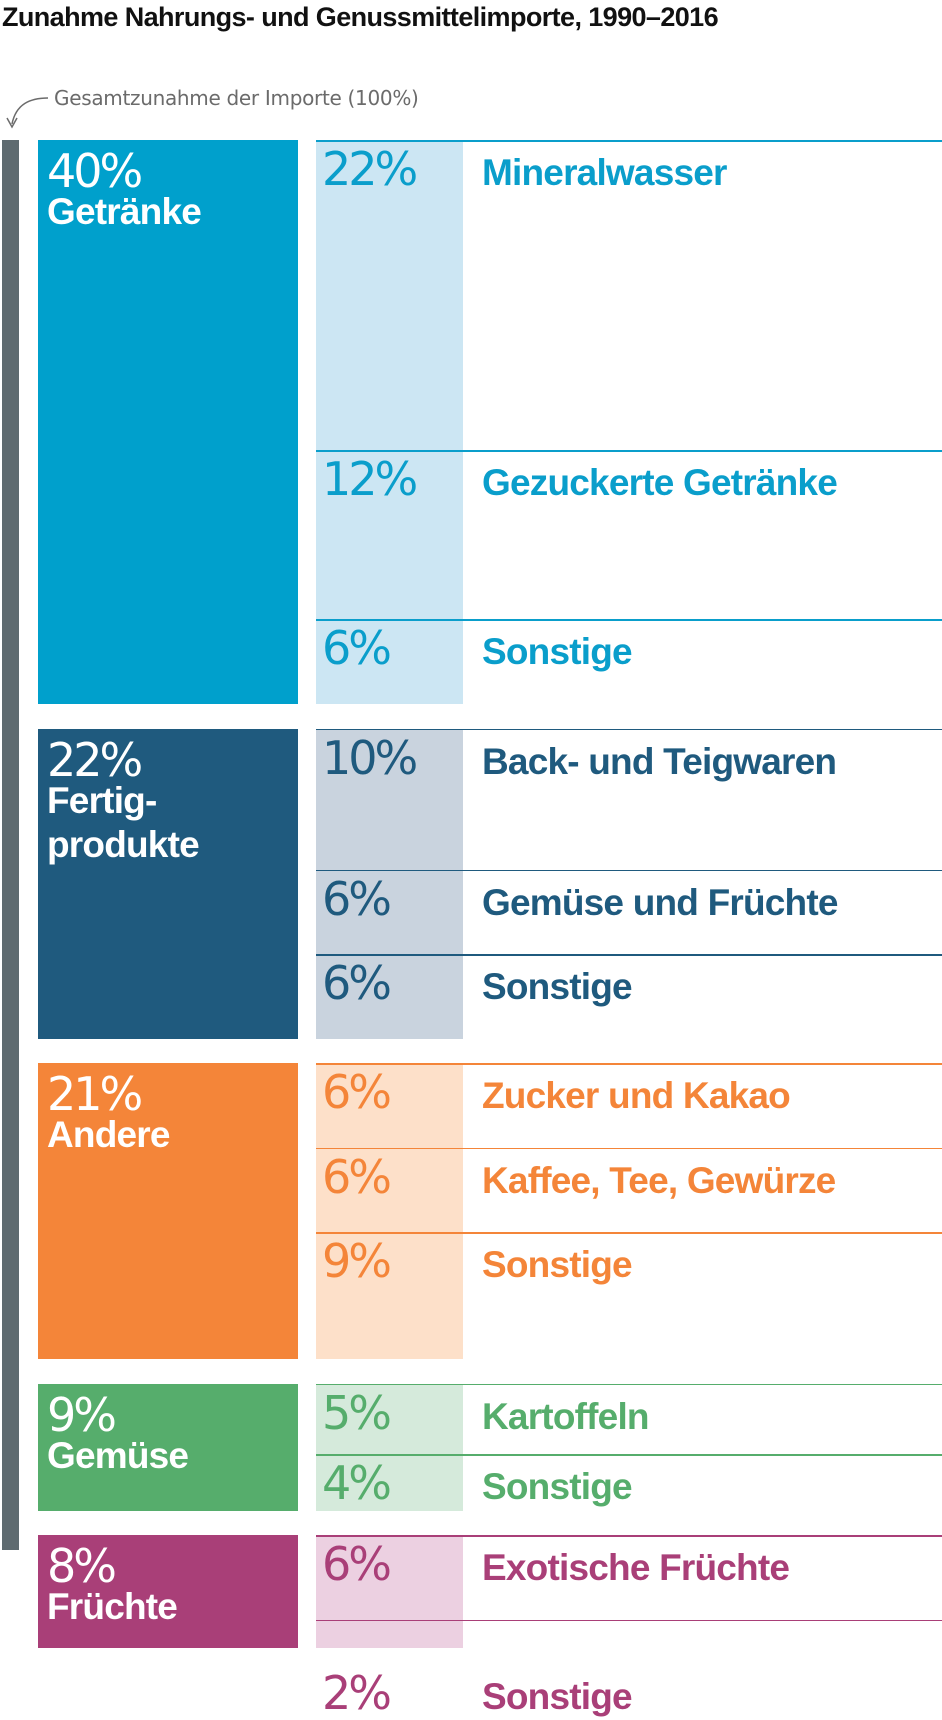  I want to click on category-block: 40% Getränke, so click(168, 422).